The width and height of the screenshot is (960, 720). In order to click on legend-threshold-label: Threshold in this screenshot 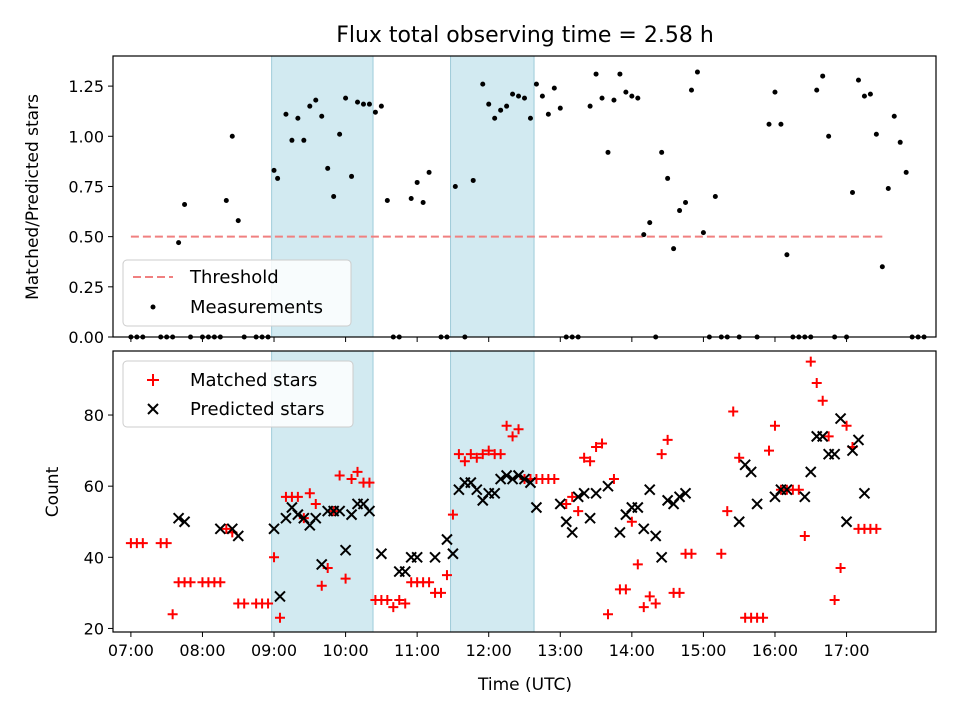, I will do `click(234, 277)`.